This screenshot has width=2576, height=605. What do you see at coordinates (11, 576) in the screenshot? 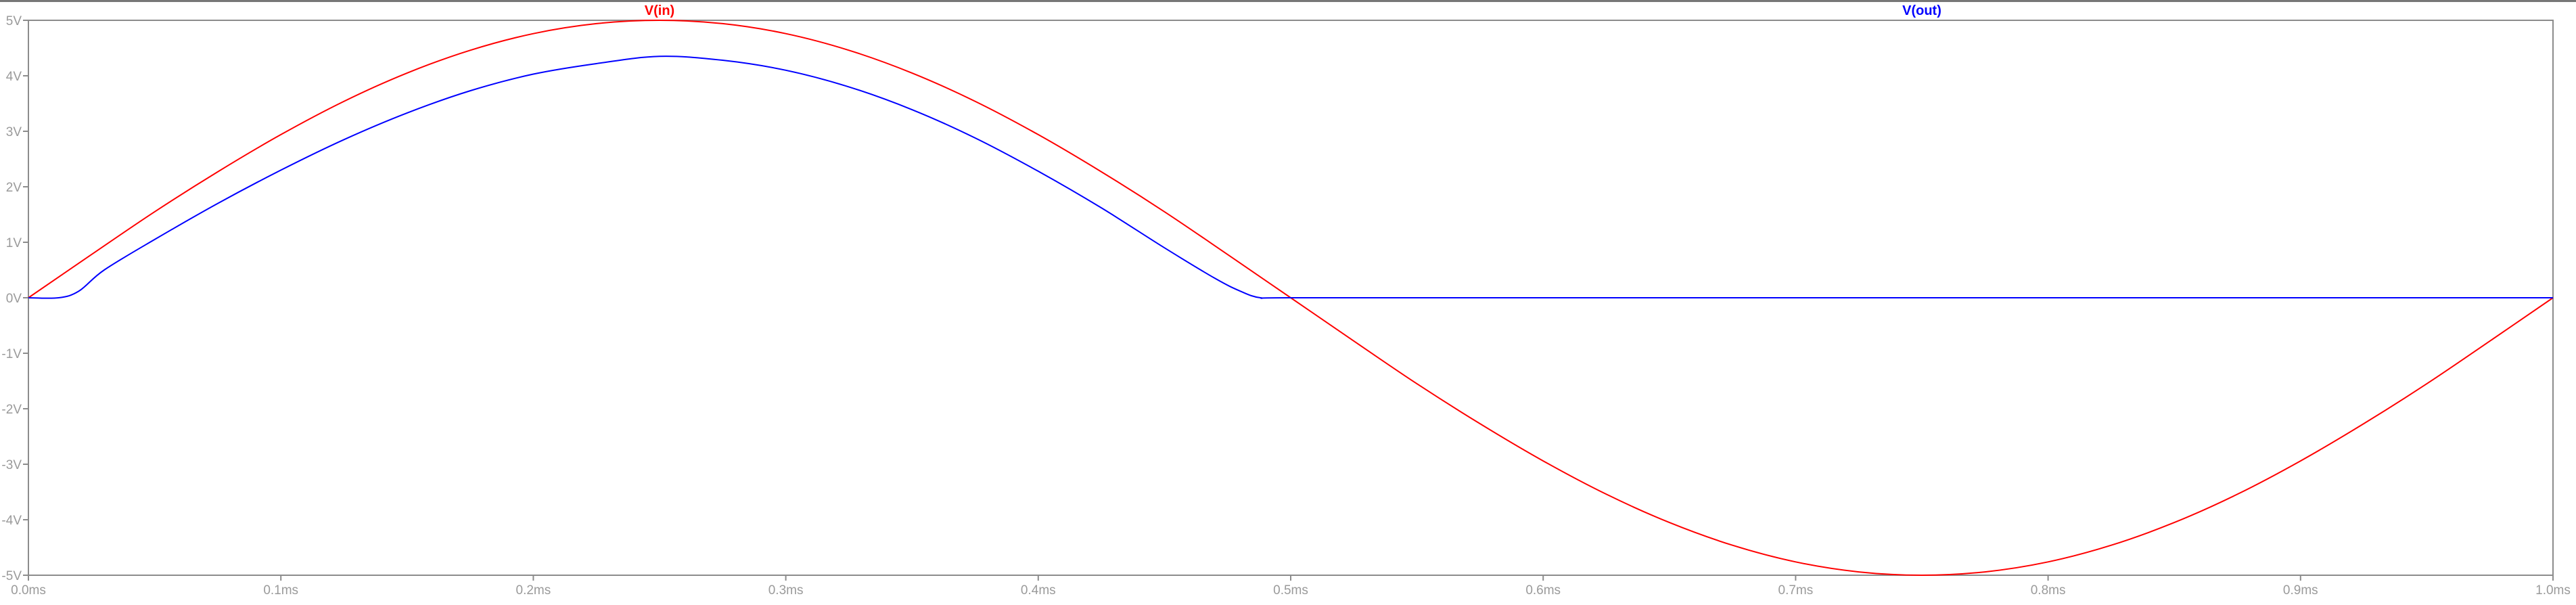
I see `y-tick-label: -5V` at bounding box center [11, 576].